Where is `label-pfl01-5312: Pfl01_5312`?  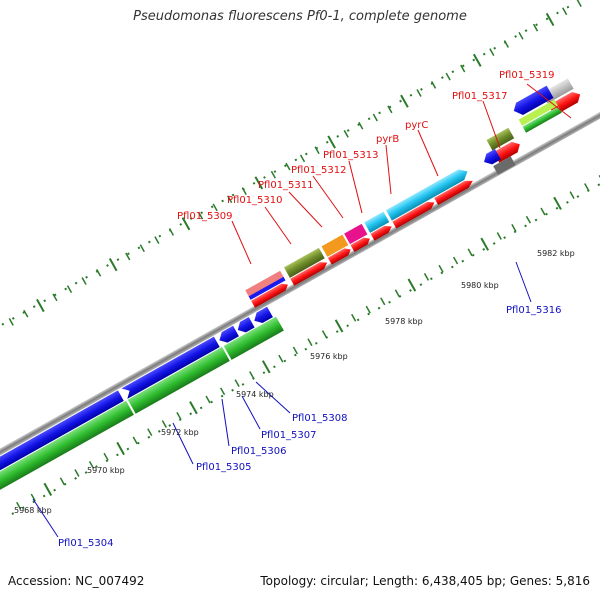 label-pfl01-5312: Pfl01_5312 is located at coordinates (319, 170).